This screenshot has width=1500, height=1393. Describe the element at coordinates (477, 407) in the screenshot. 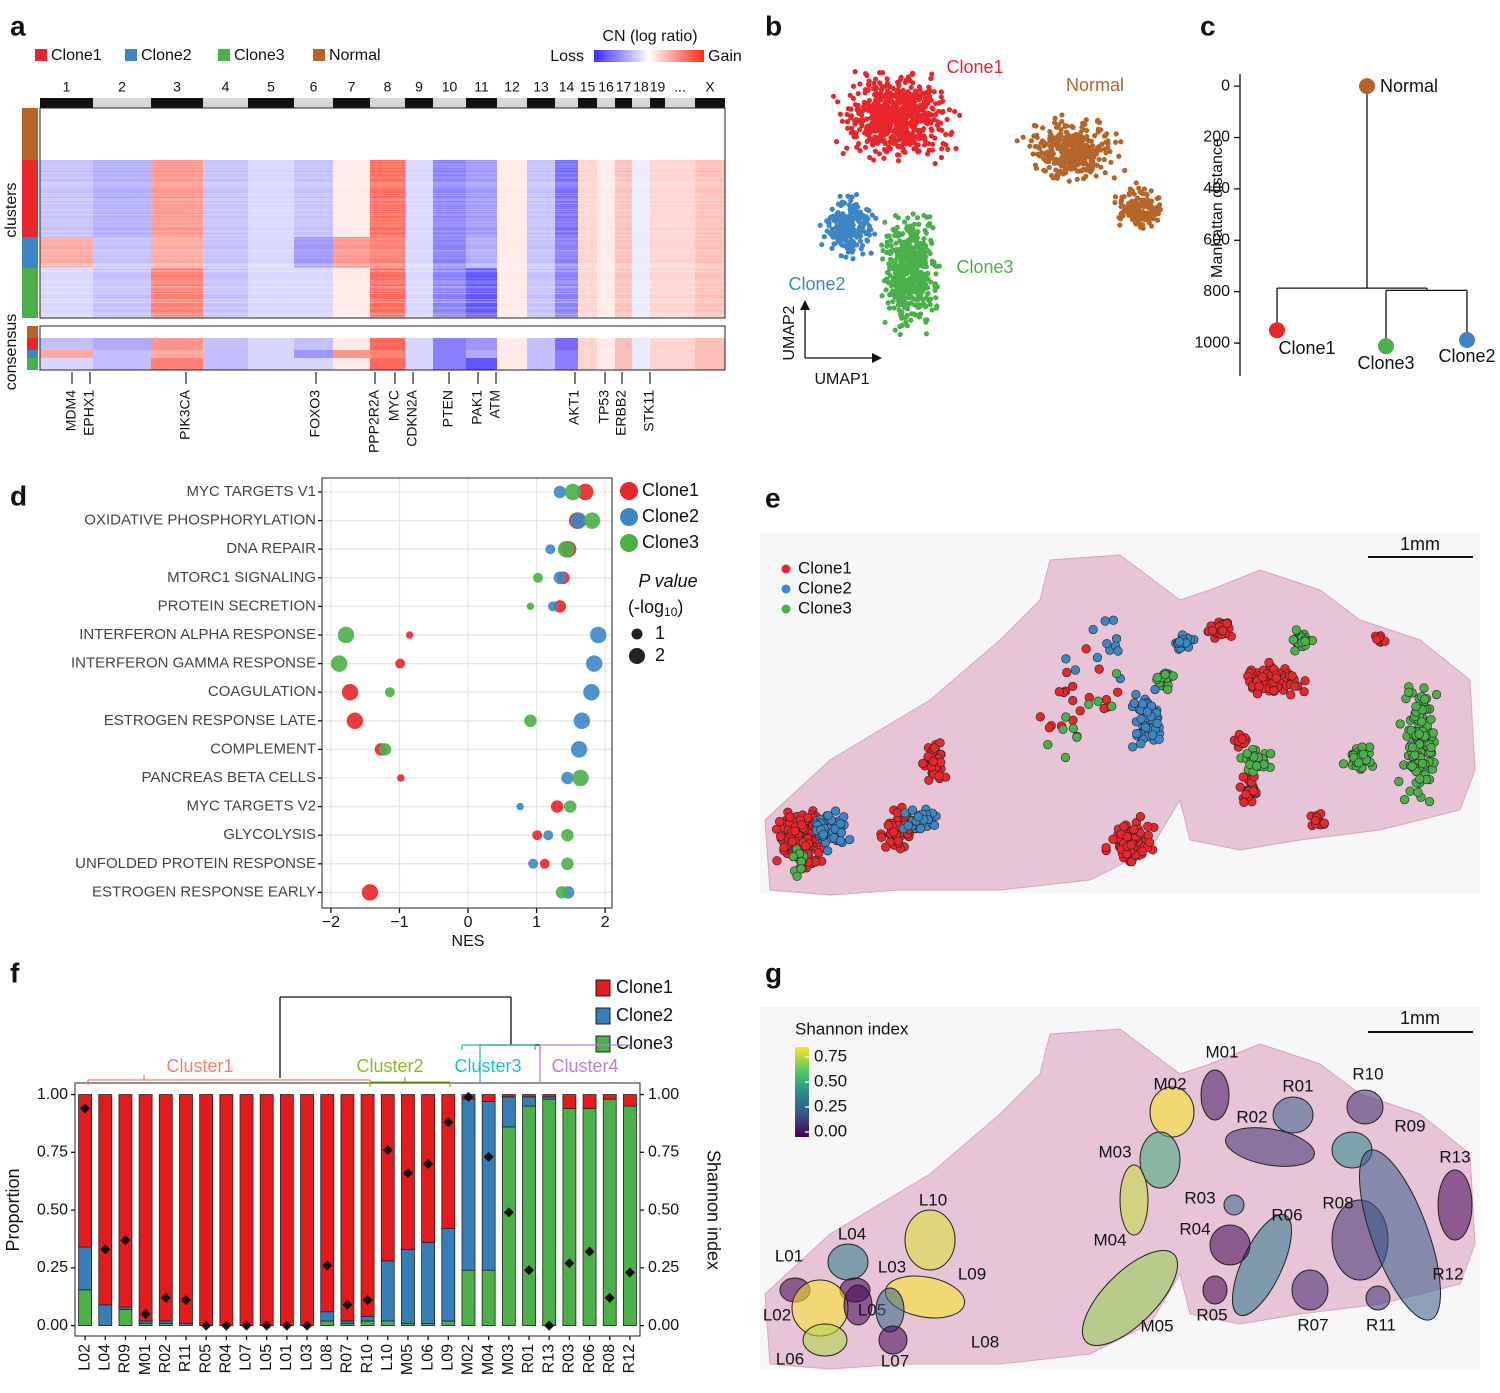

I see `gene-label: PAK1` at that location.